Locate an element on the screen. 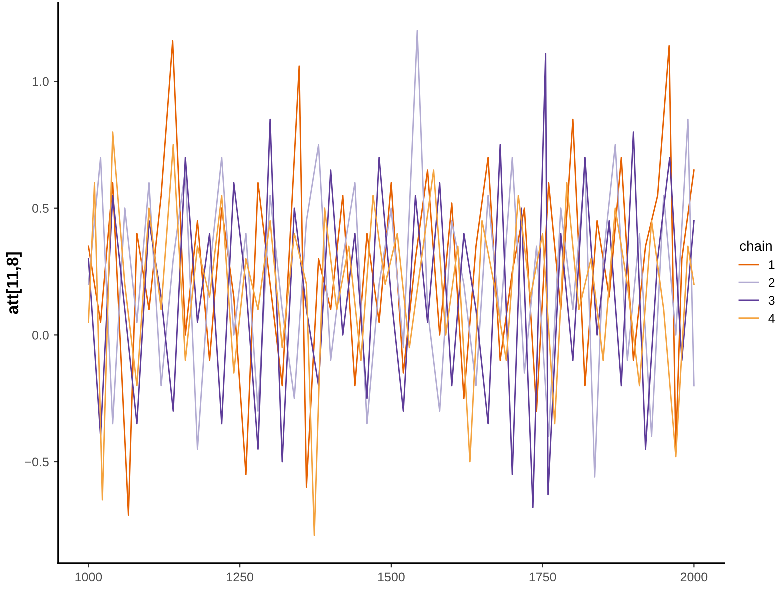 The image size is (779, 590). x-tick-label: 1750 is located at coordinates (543, 577).